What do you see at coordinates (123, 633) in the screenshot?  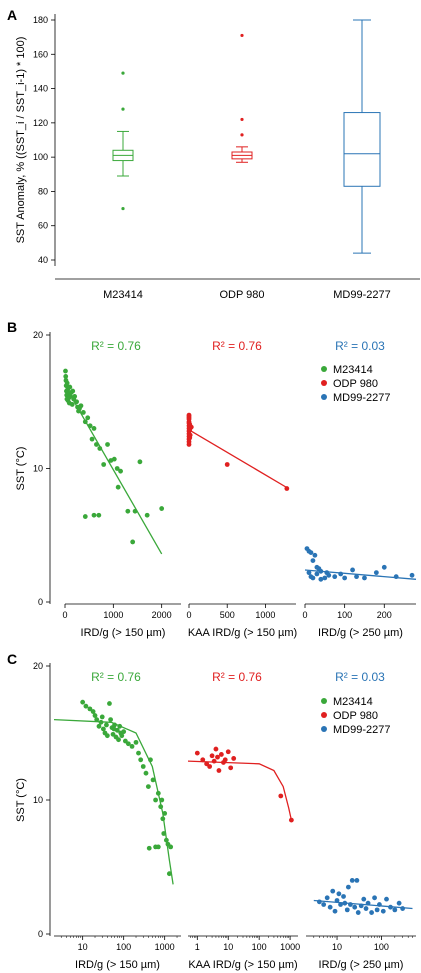 I see `x-axis-label: IRD/g (> 150 µm)` at bounding box center [123, 633].